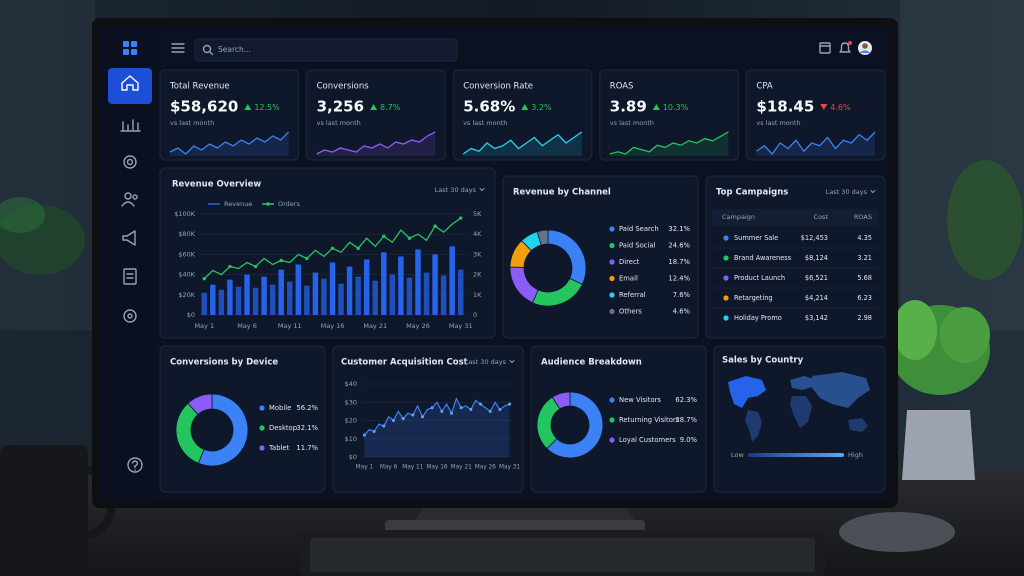  Describe the element at coordinates (307, 448) in the screenshot. I see `value-label: 11.7%` at that location.